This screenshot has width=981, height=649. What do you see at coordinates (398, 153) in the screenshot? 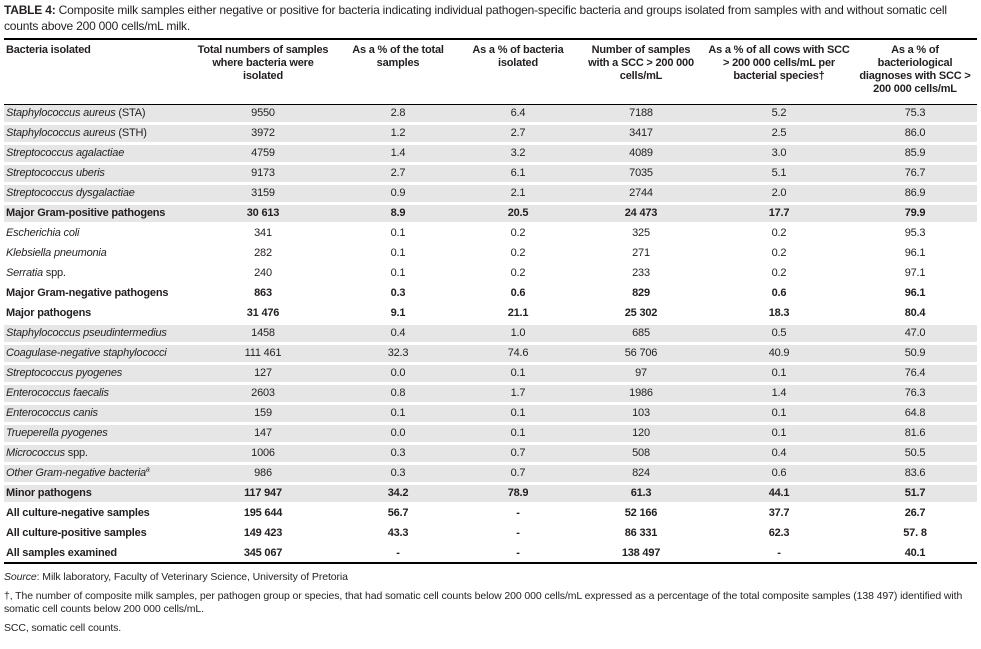
I see `value-cell: 1.4` at bounding box center [398, 153].